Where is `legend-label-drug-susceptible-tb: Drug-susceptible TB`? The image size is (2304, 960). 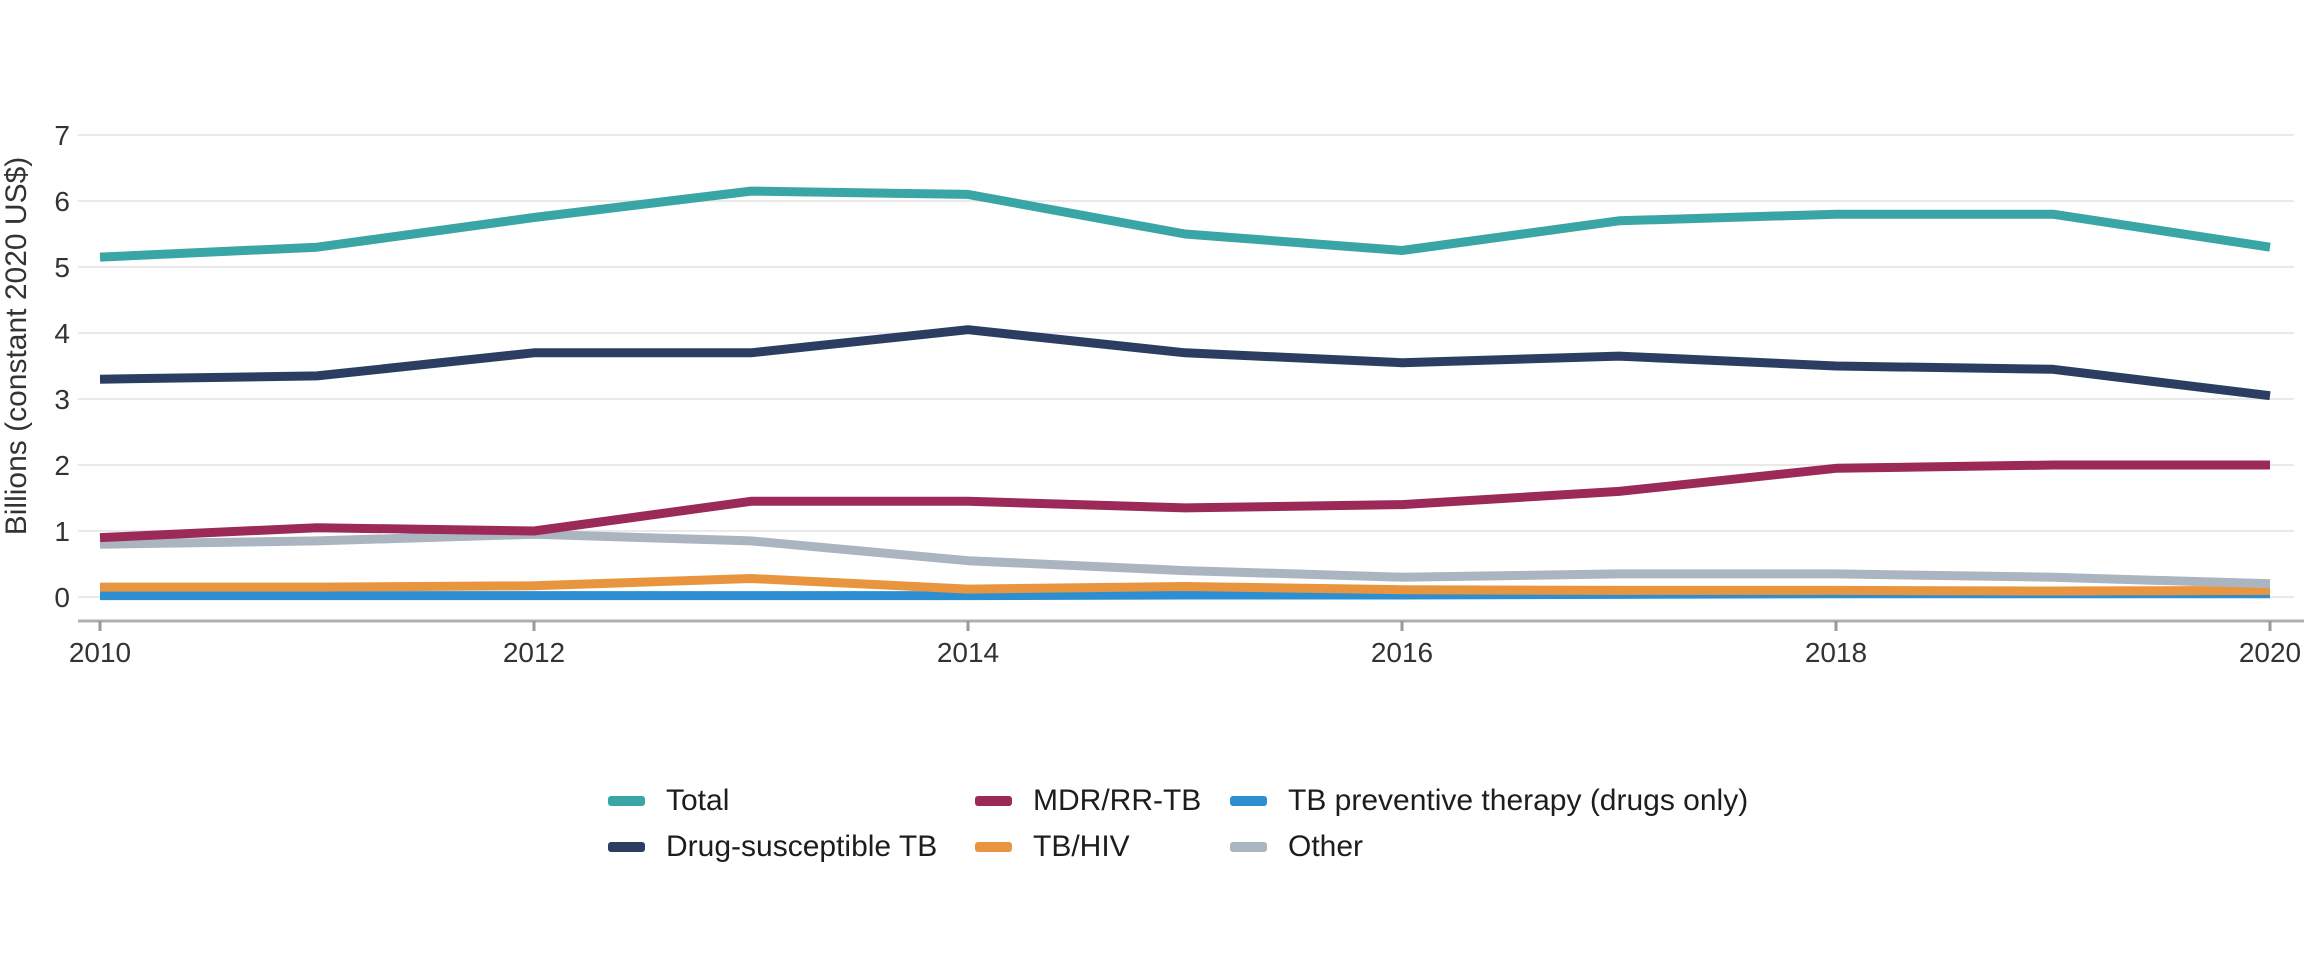 legend-label-drug-susceptible-tb: Drug-susceptible TB is located at coordinates (802, 846).